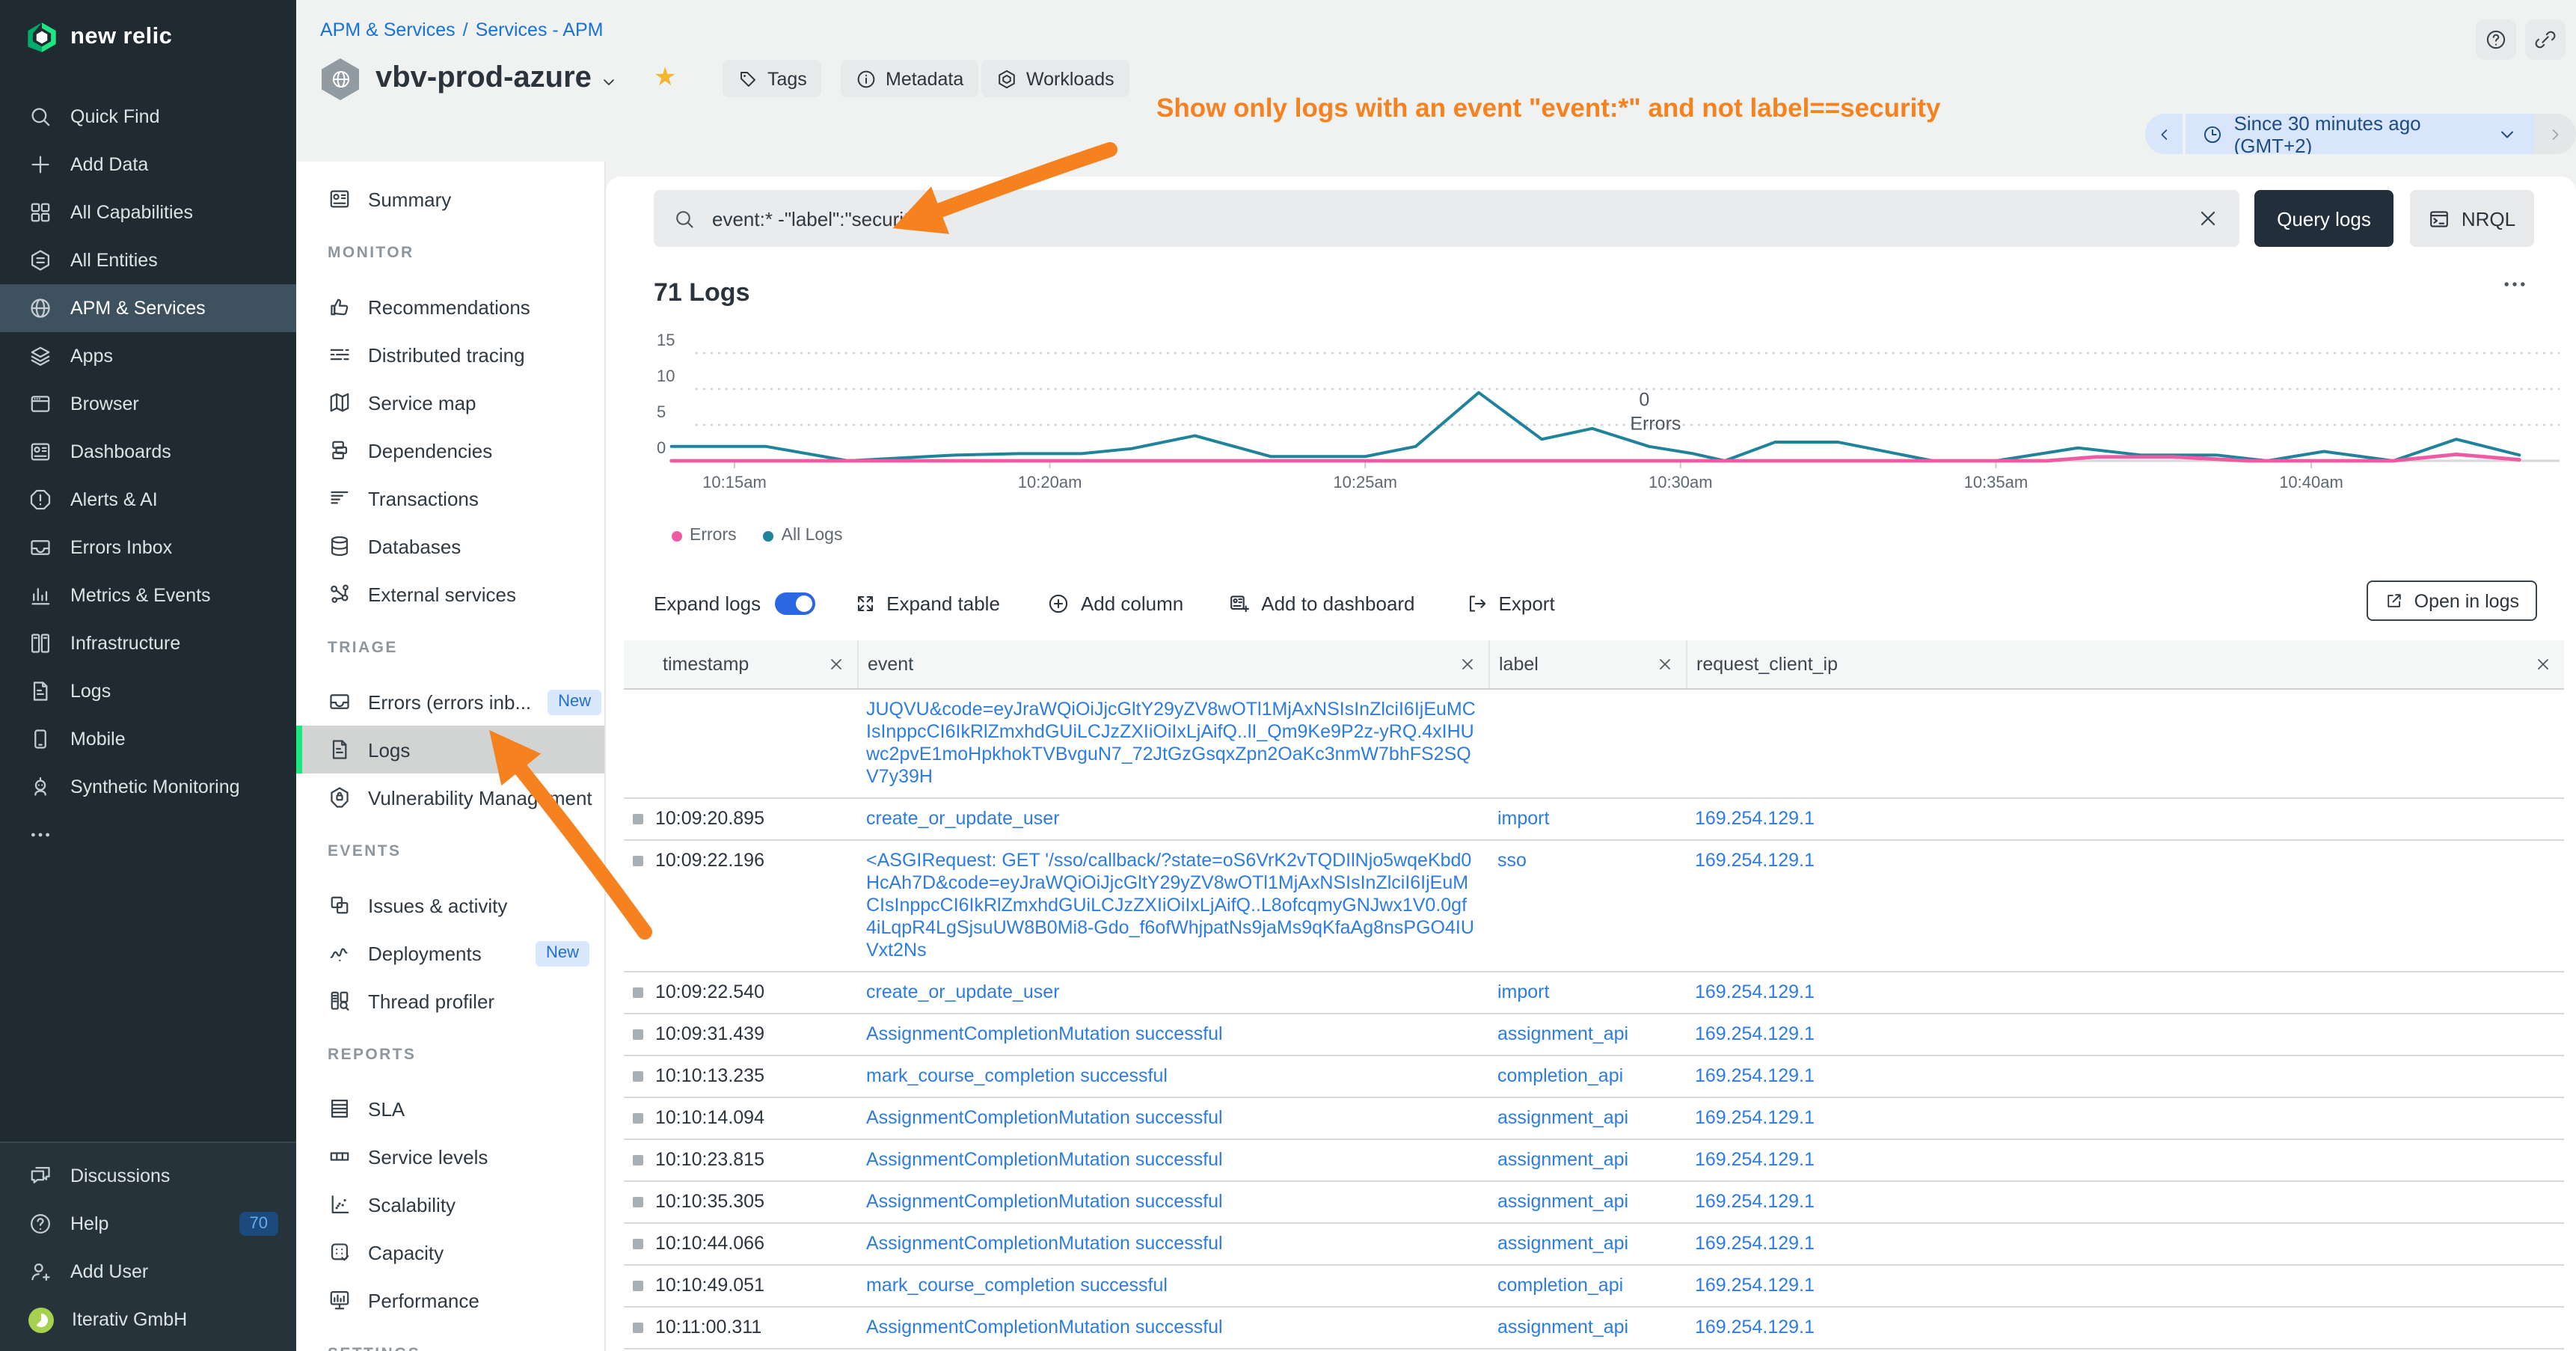 The width and height of the screenshot is (2576, 1351). Describe the element at coordinates (450, 1001) in the screenshot. I see `subnav-item-thread-profiler: Thread profiler` at that location.